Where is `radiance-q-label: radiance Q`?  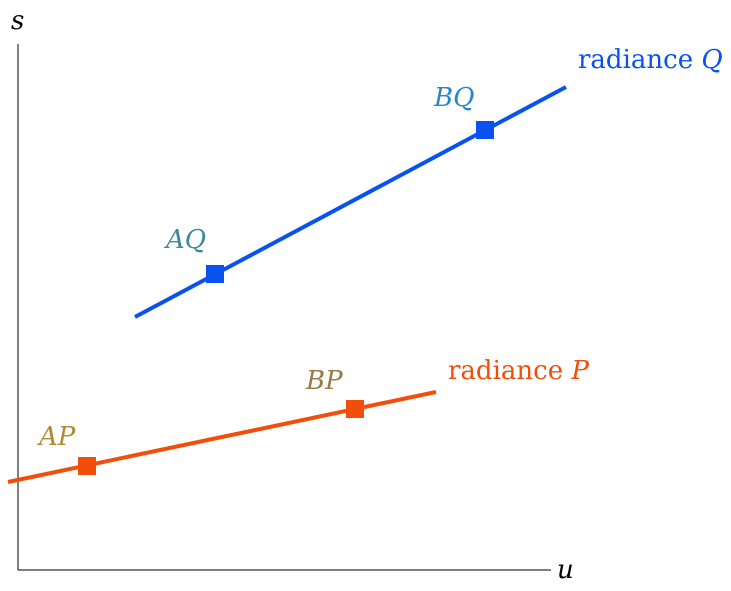
radiance-q-label: radiance Q is located at coordinates (650, 60).